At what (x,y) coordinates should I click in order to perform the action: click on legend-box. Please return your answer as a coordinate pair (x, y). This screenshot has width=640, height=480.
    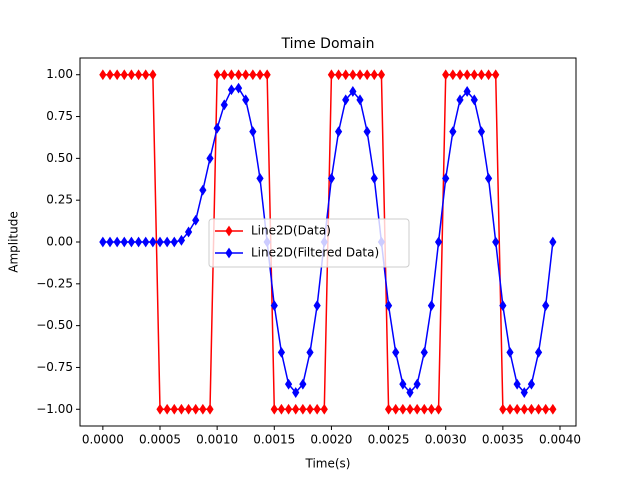
    Looking at the image, I should click on (309, 243).